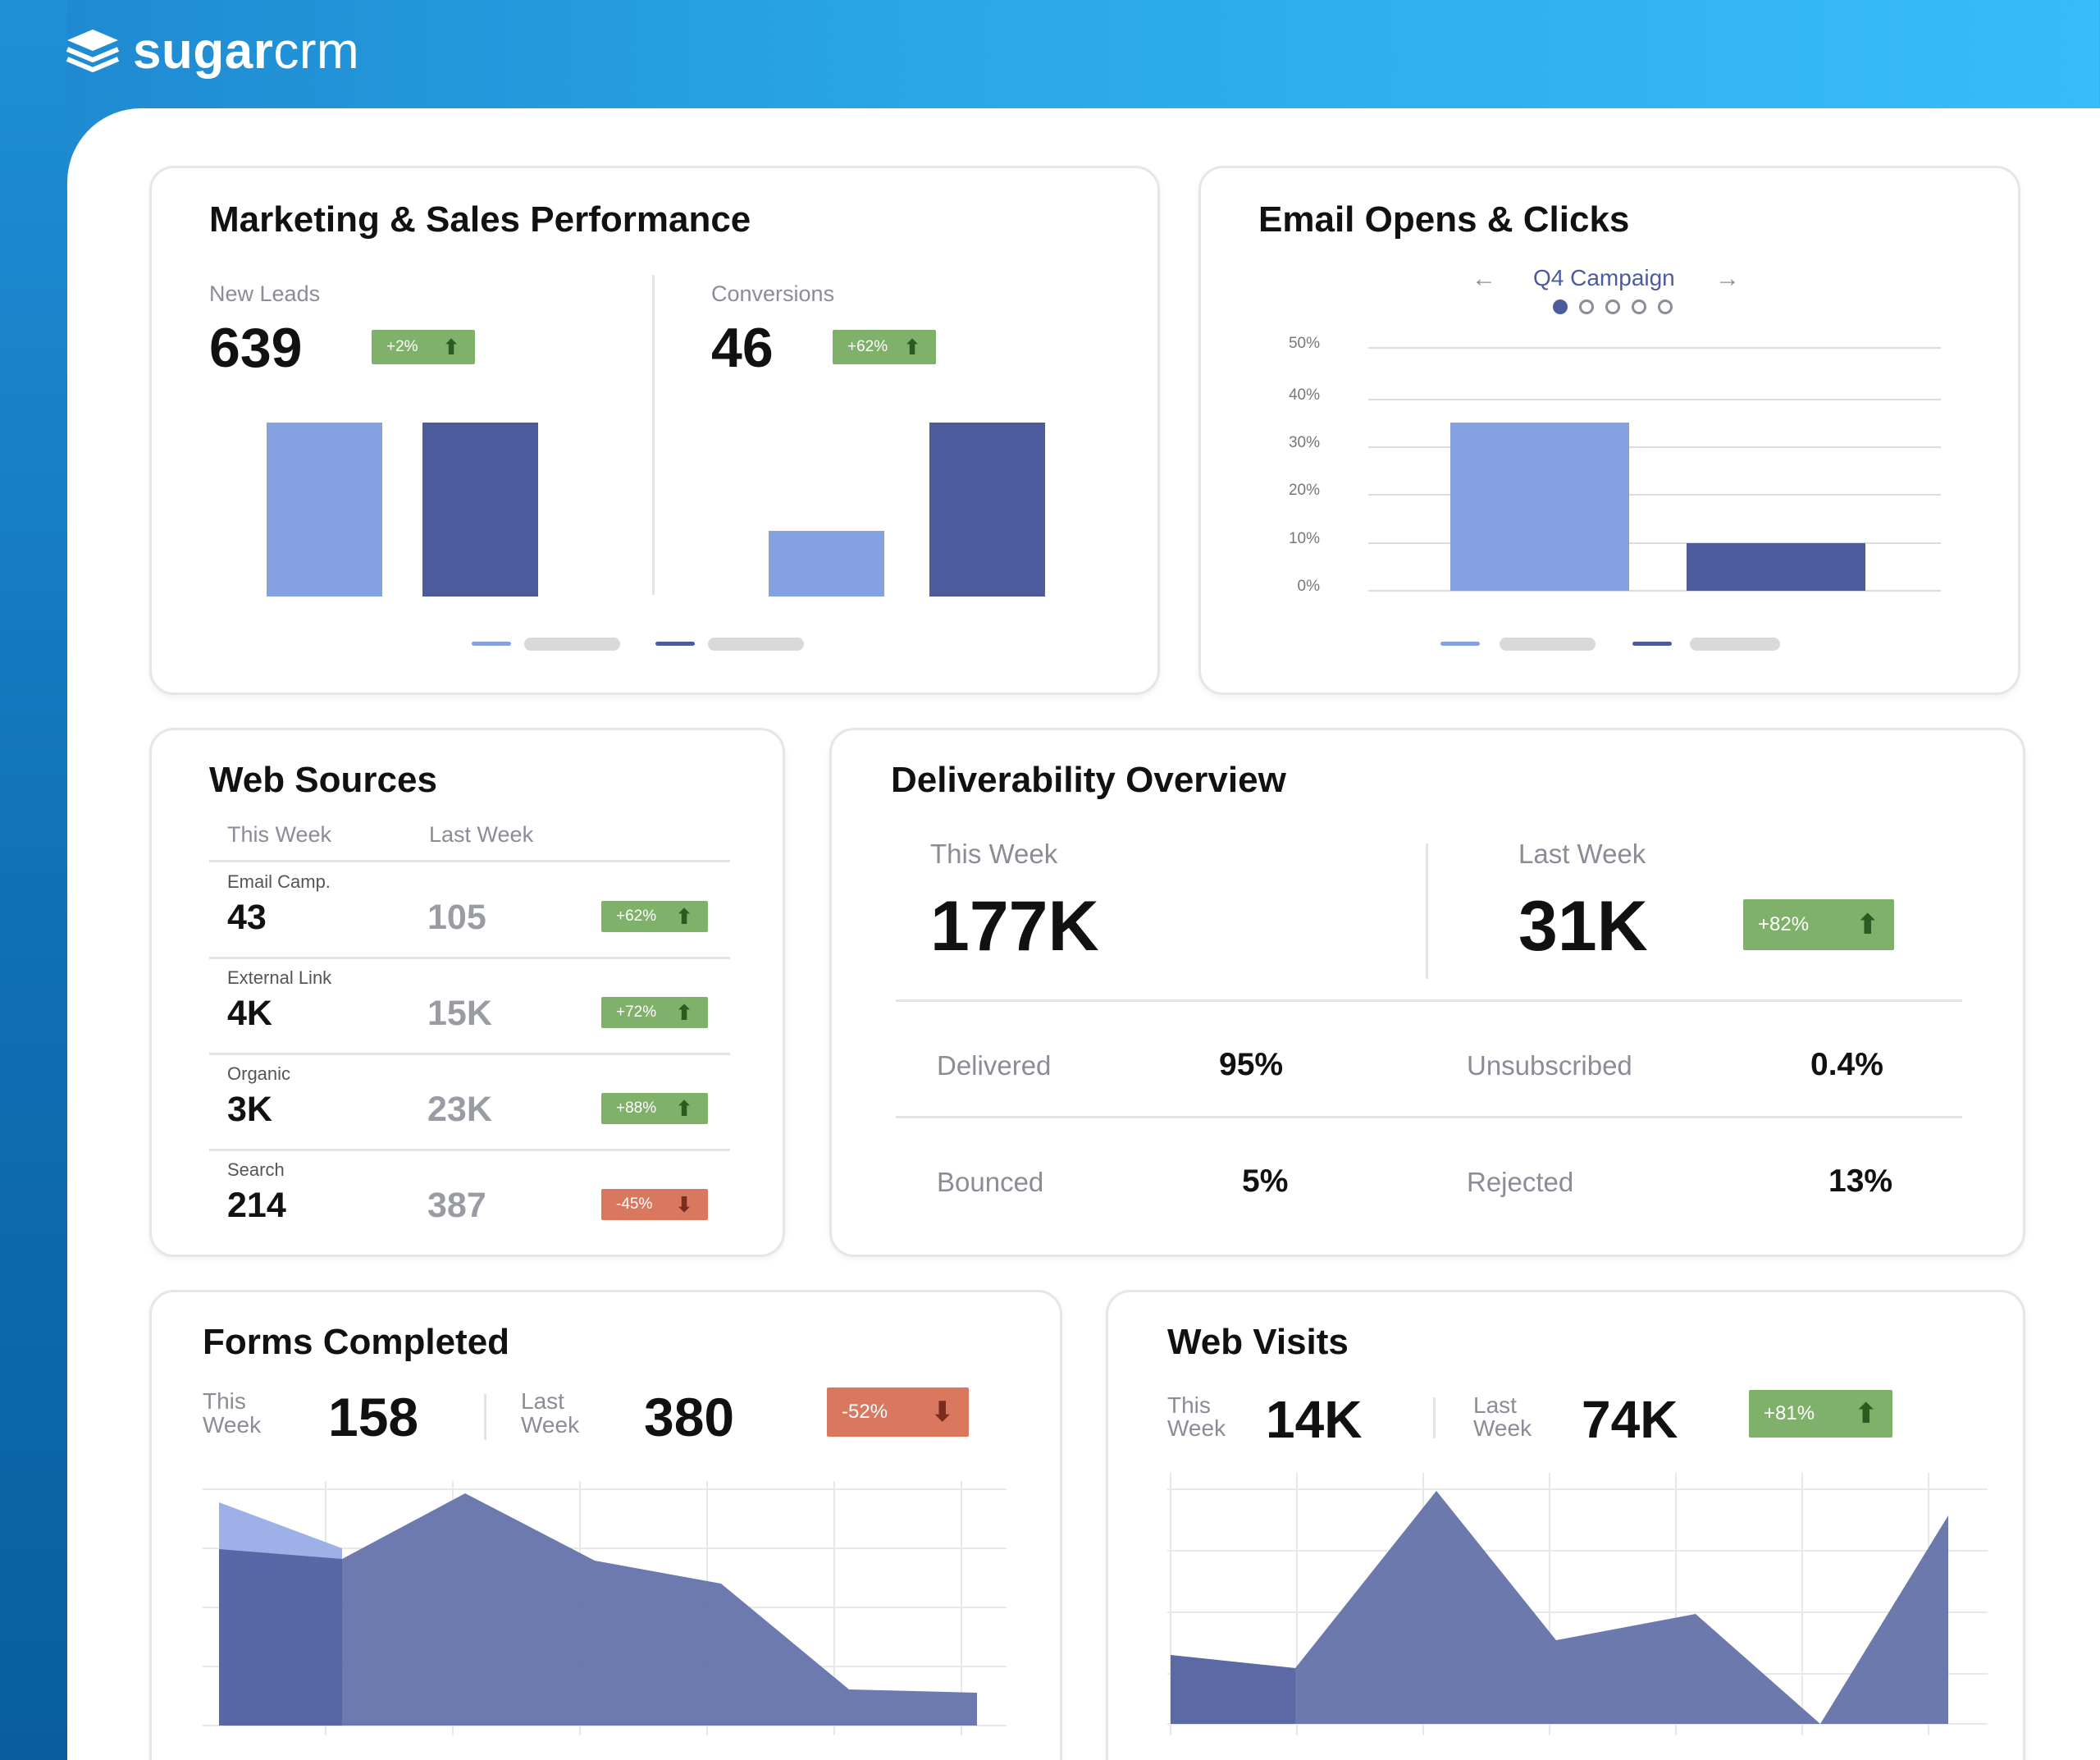 The height and width of the screenshot is (1760, 2100). I want to click on source-name: External Link, so click(280, 977).